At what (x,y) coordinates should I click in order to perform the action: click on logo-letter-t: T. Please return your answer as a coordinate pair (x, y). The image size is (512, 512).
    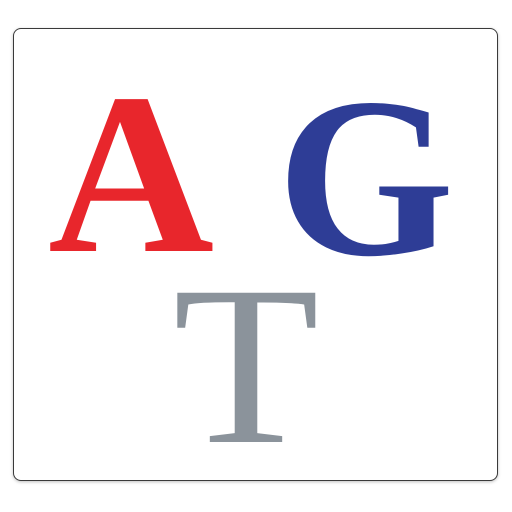
    Looking at the image, I should click on (246, 366).